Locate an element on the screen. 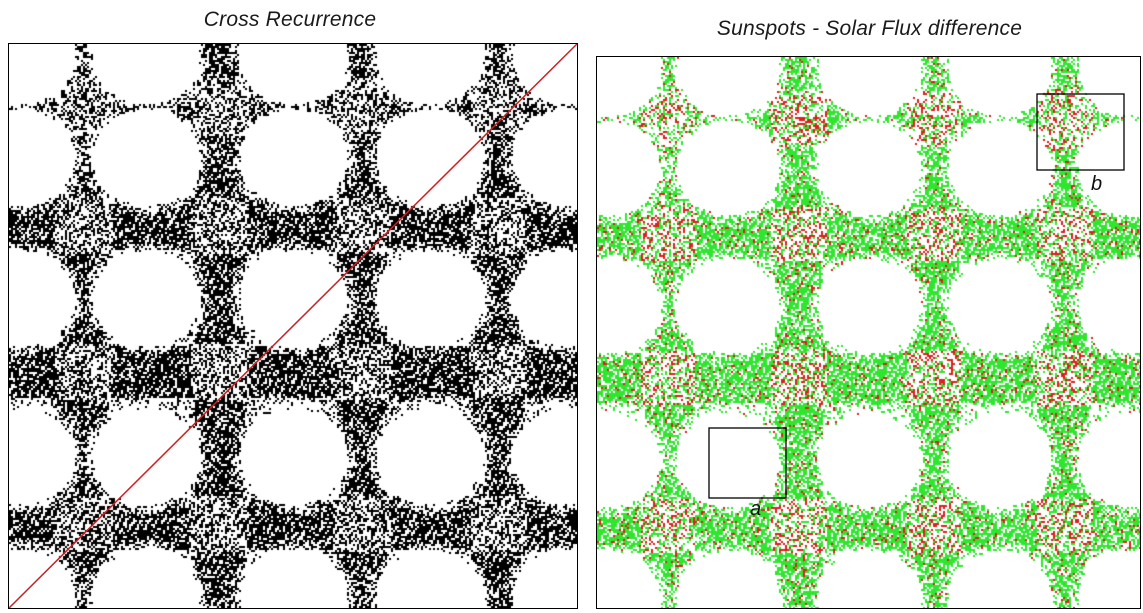 Image resolution: width=1143 pixels, height=613 pixels. highlight-box-a is located at coordinates (747, 463).